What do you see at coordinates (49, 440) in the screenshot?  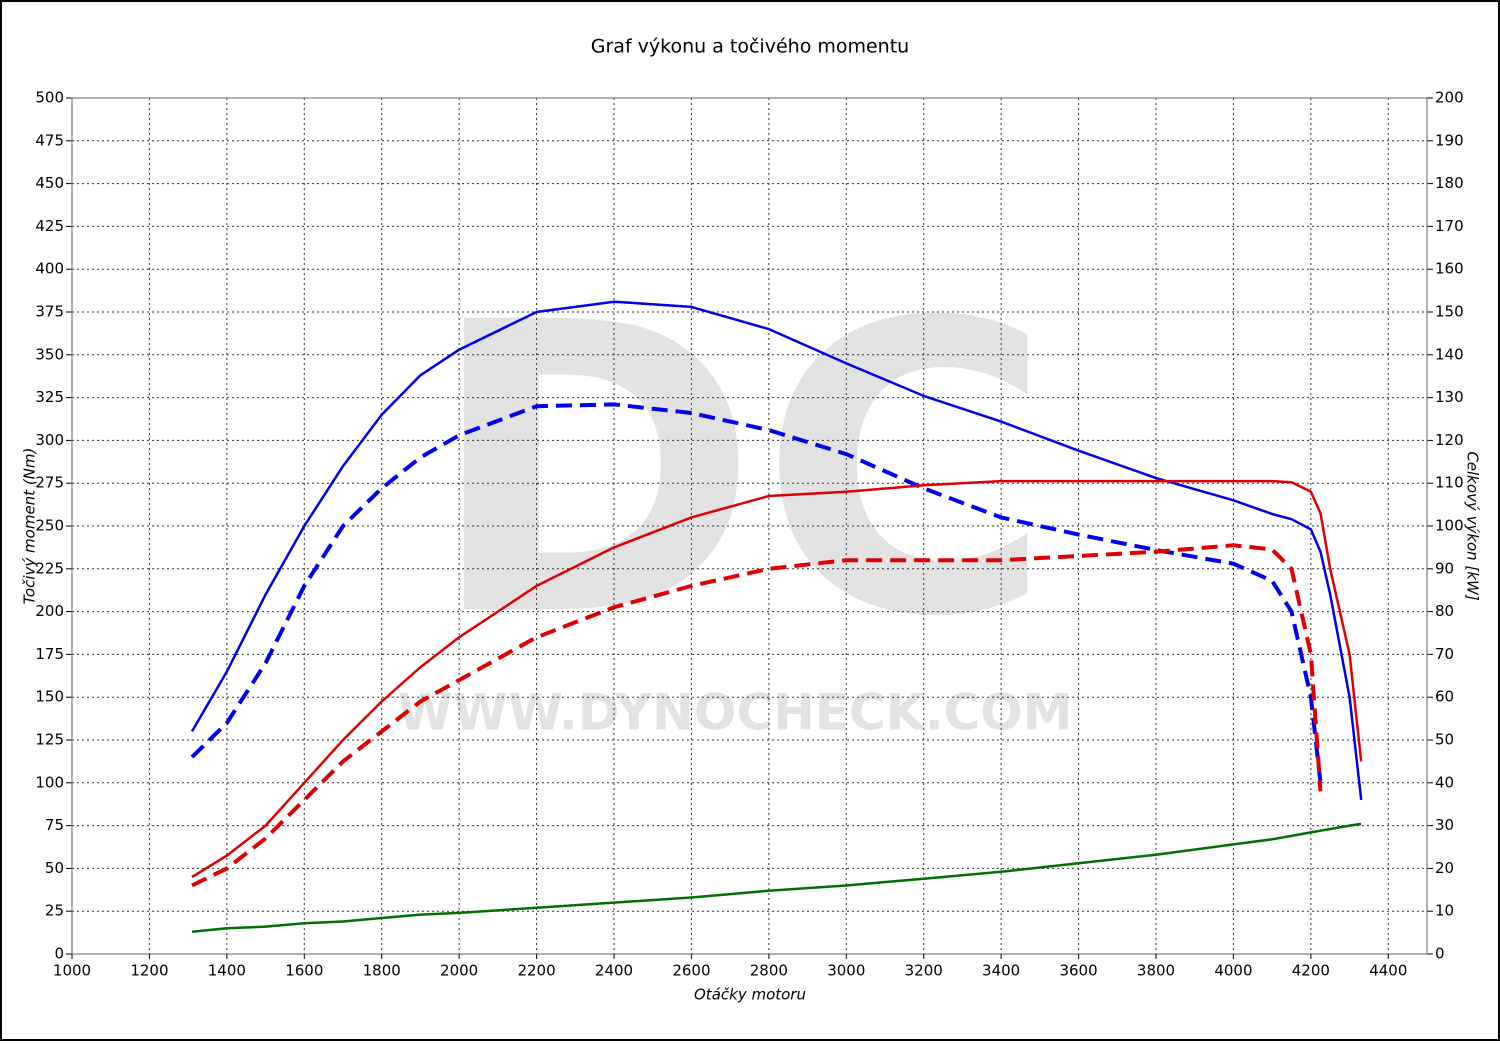 I see `y-tick-label: 300` at bounding box center [49, 440].